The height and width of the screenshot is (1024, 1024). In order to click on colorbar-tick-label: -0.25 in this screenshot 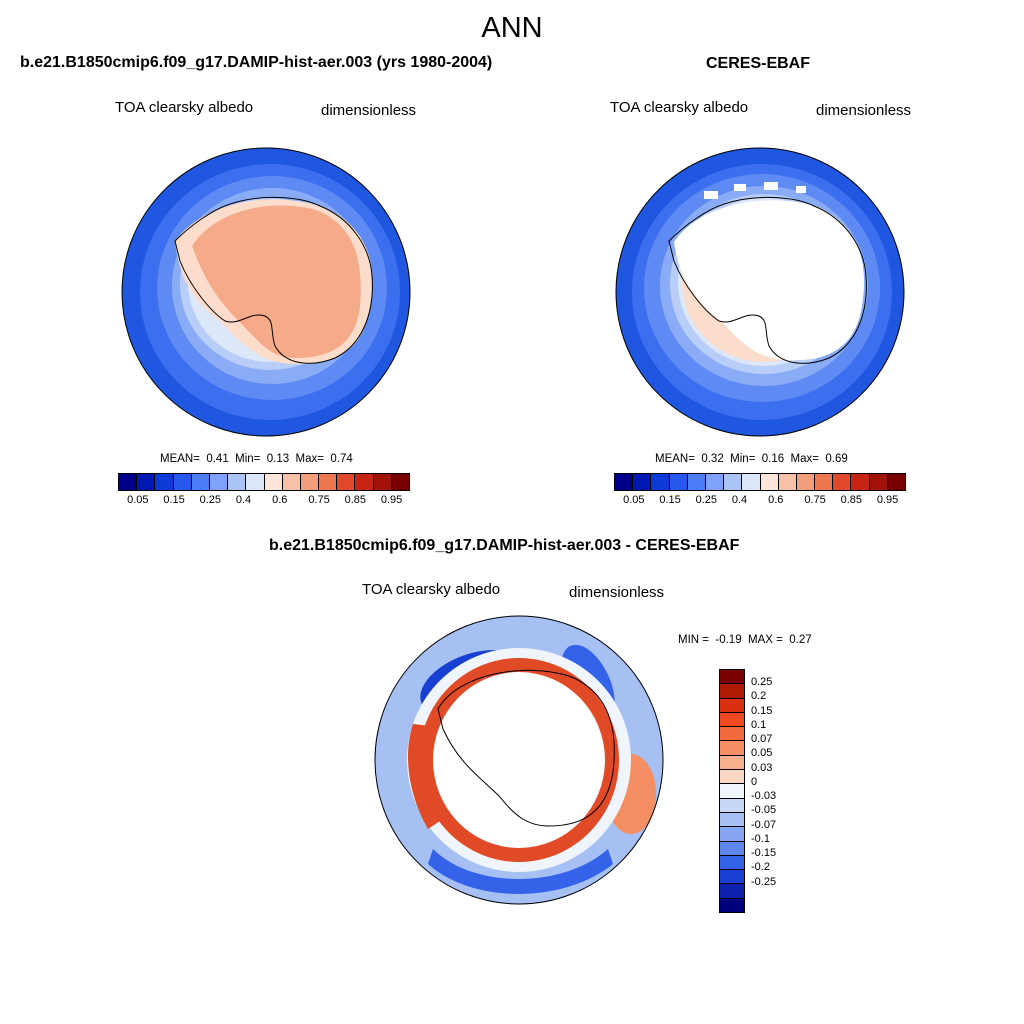, I will do `click(764, 881)`.